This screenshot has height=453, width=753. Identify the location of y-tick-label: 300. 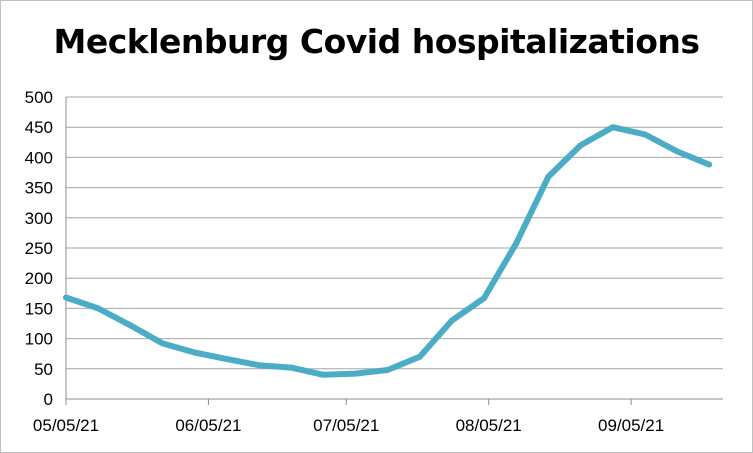
(39, 218).